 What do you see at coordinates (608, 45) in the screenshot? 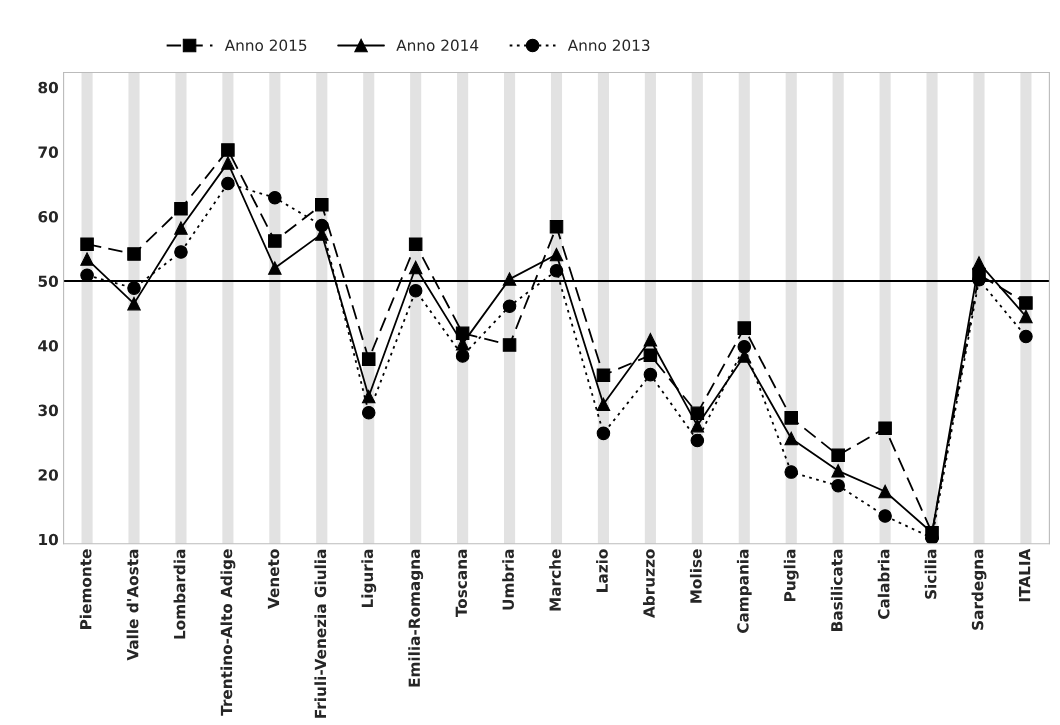
I see `legend-label: Anno 2013` at bounding box center [608, 45].